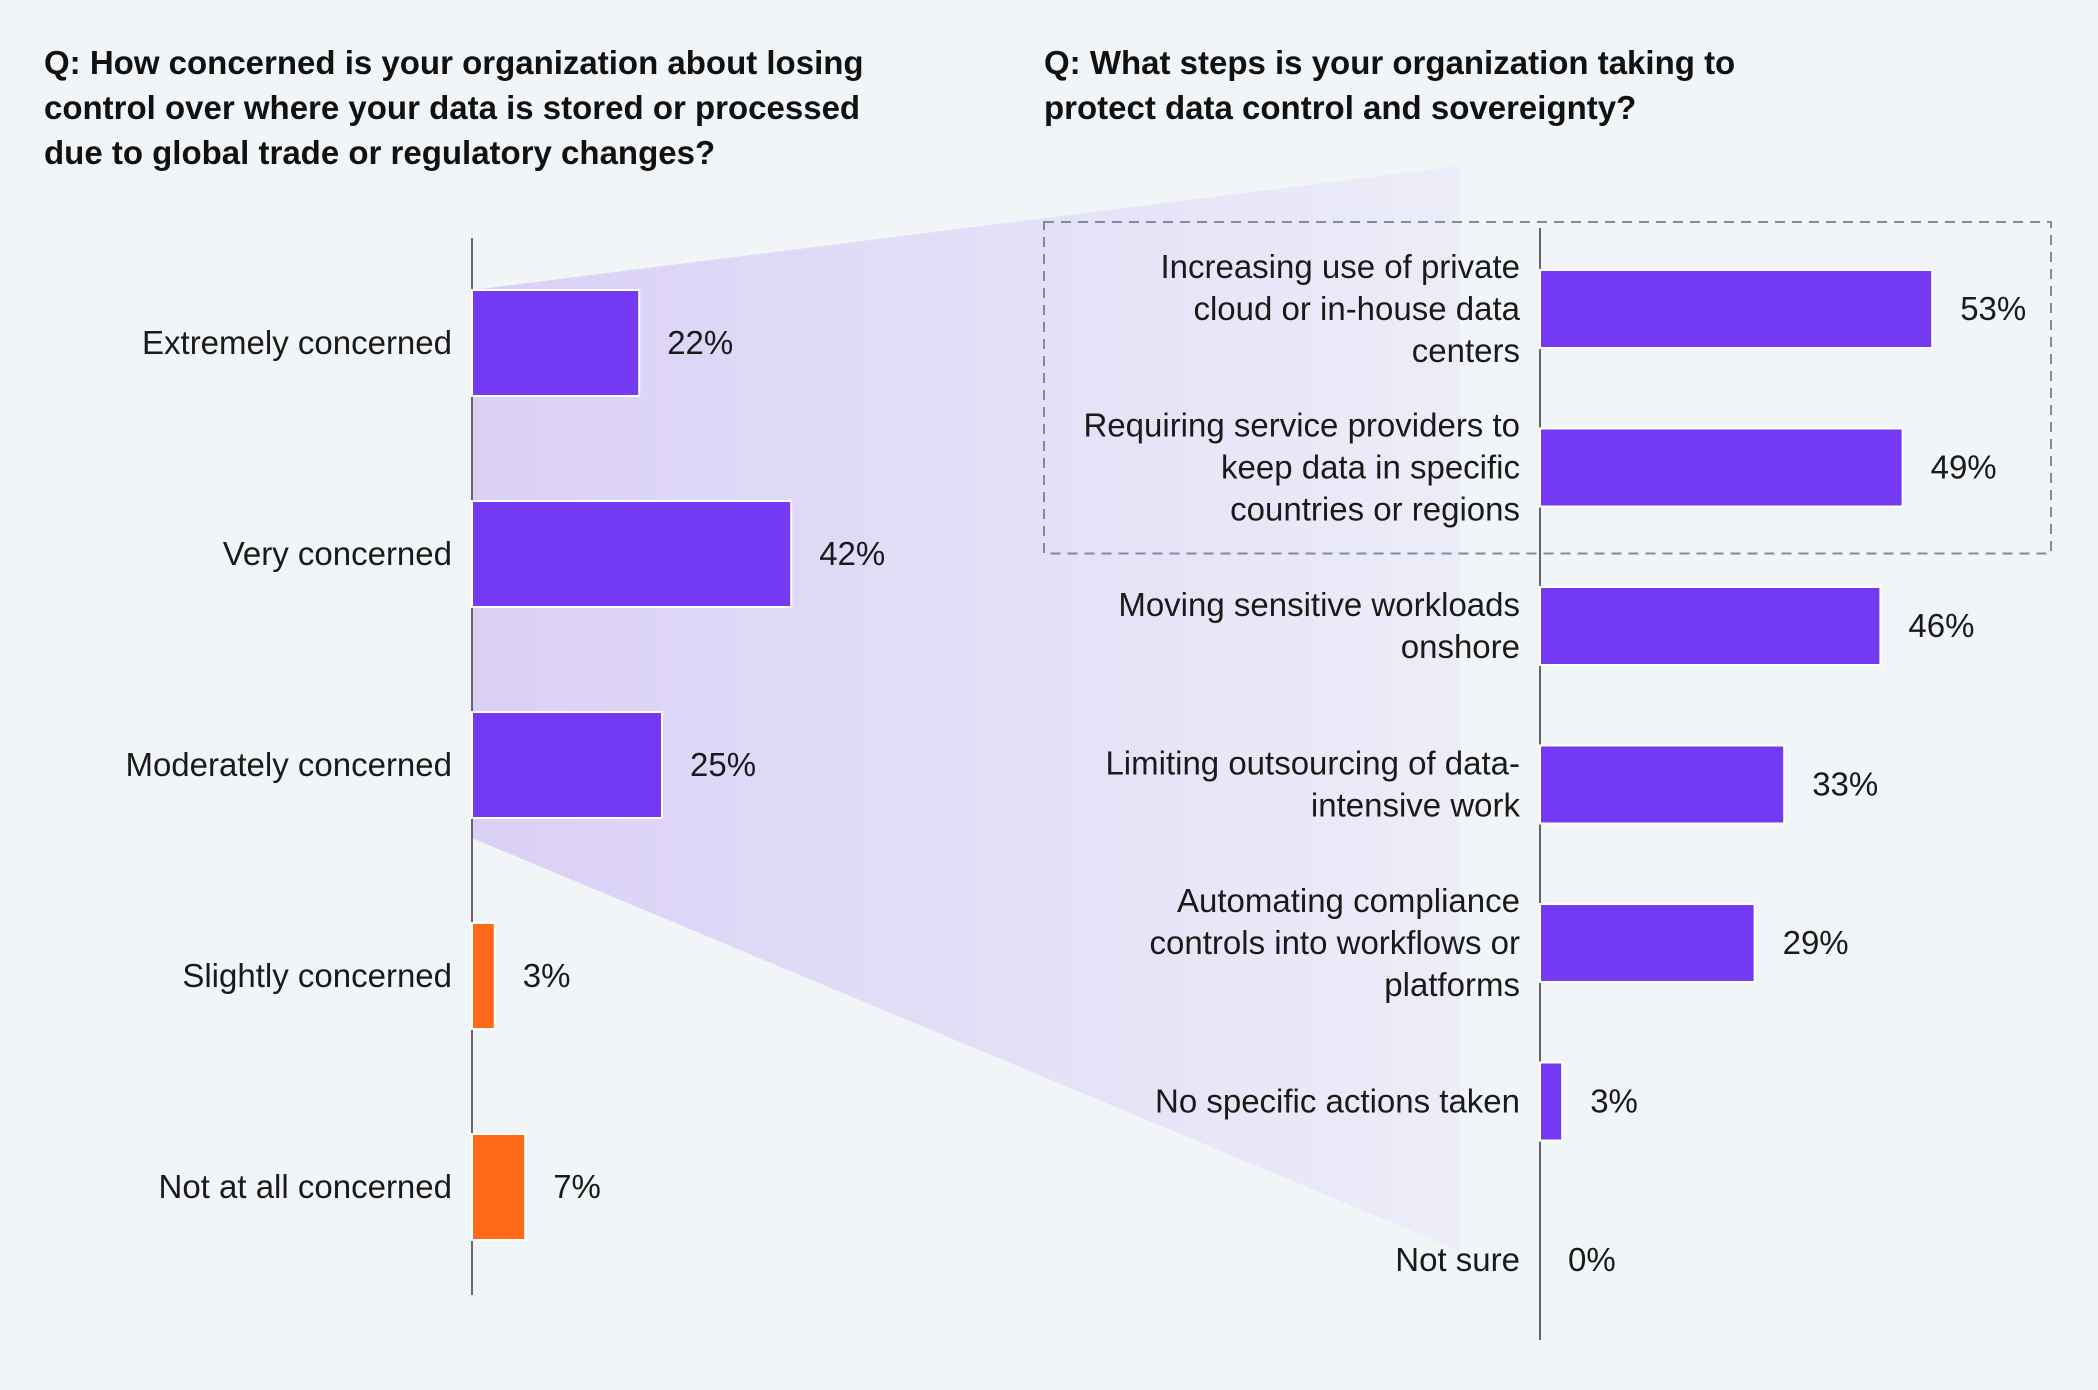 The image size is (2098, 1390). What do you see at coordinates (1614, 1101) in the screenshot?
I see `right-value-label: 3%` at bounding box center [1614, 1101].